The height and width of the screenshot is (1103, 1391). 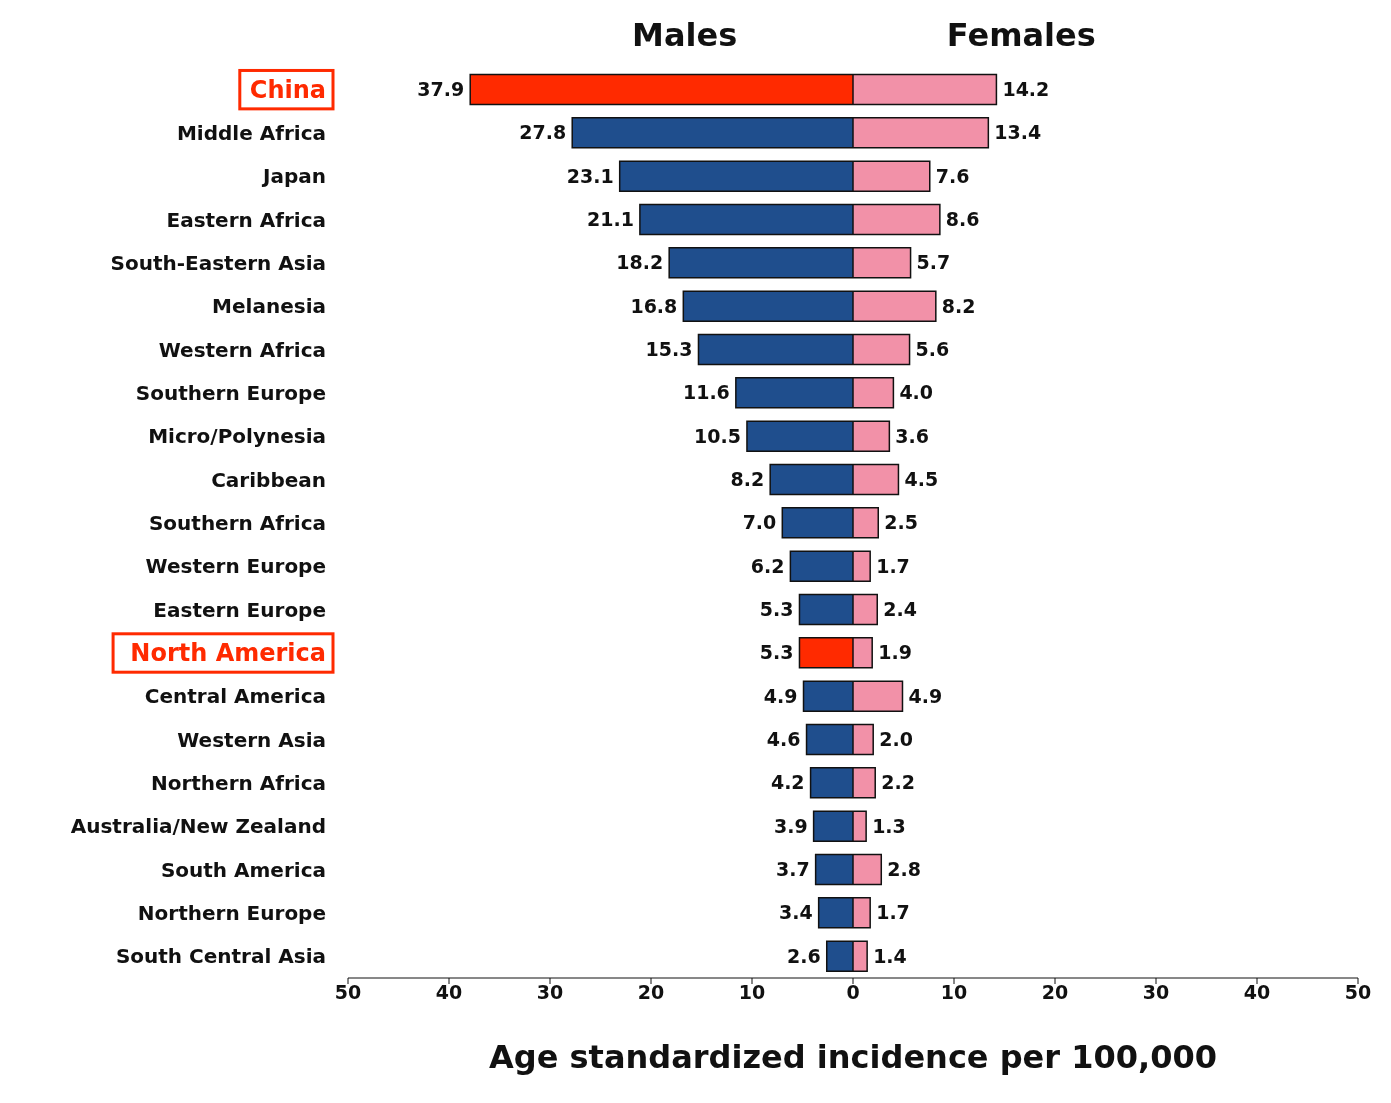 I want to click on y-tick-label: Eastern Africa, so click(x=246, y=219).